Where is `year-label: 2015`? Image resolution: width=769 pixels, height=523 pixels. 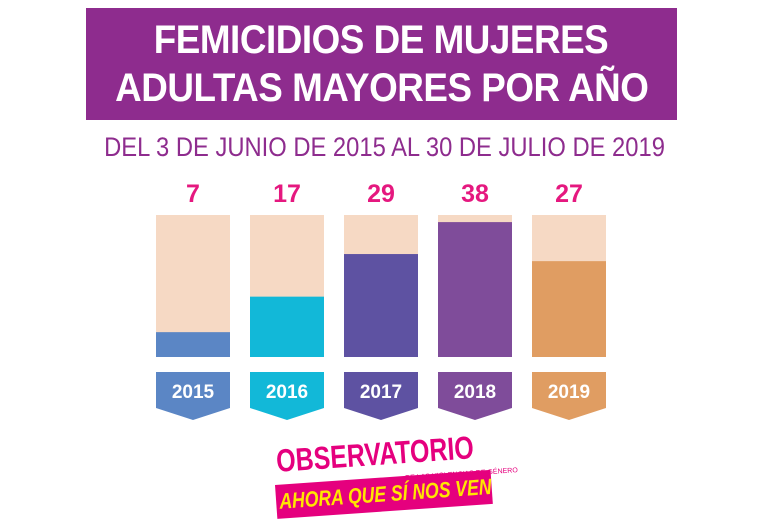 year-label: 2015 is located at coordinates (193, 392).